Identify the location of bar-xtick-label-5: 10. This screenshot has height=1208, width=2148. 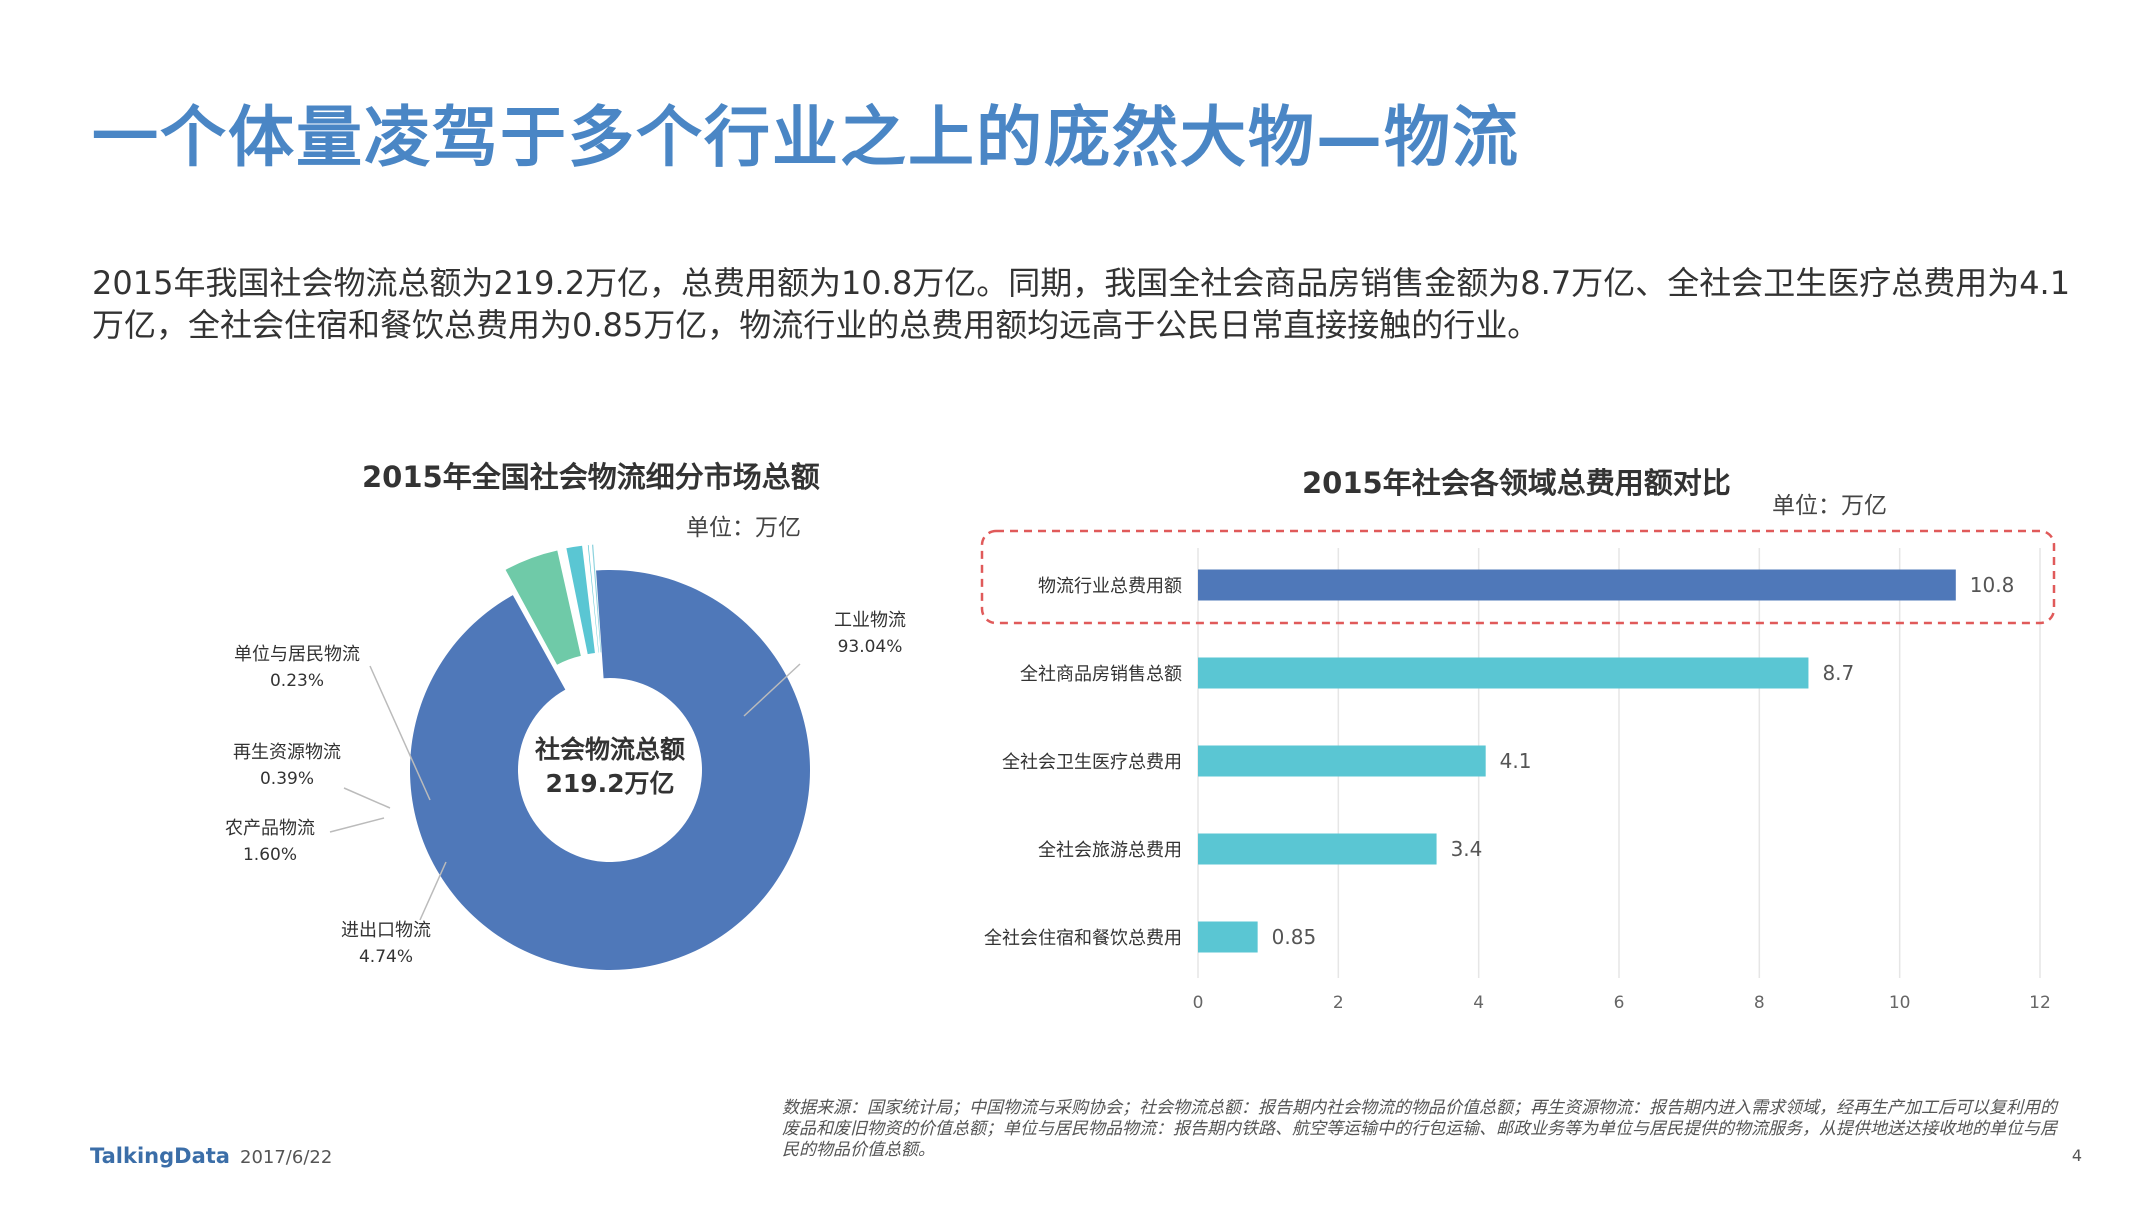
(1900, 1003).